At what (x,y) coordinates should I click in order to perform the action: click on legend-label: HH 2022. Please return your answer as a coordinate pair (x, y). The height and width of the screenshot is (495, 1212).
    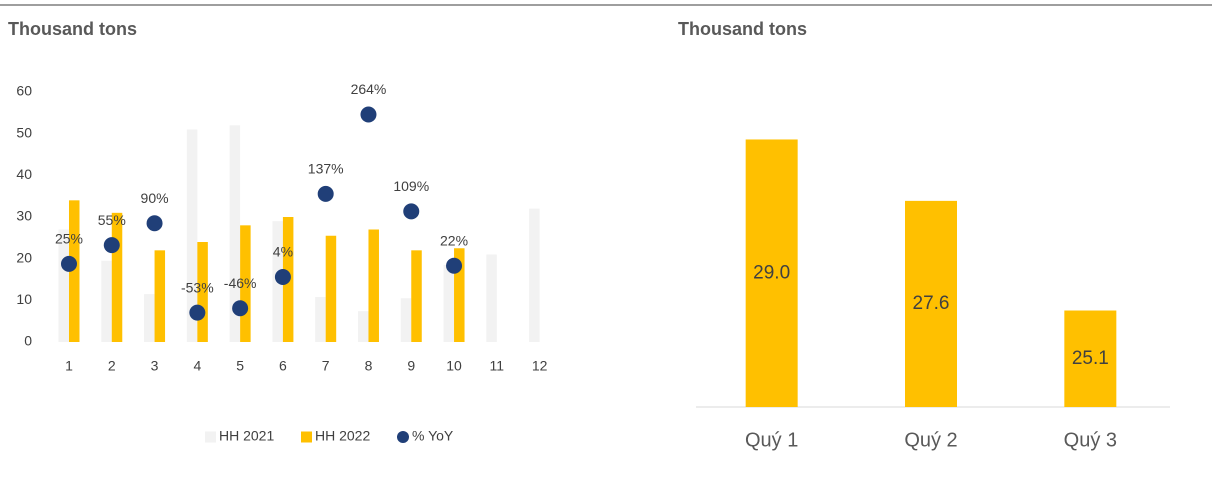
    Looking at the image, I should click on (342, 436).